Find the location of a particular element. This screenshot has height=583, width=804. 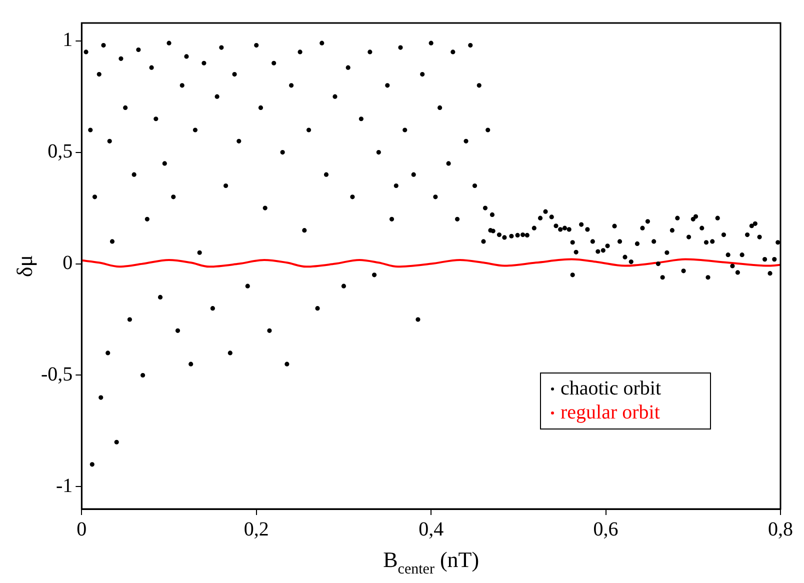

x-tick-label: 0 is located at coordinates (81, 529).